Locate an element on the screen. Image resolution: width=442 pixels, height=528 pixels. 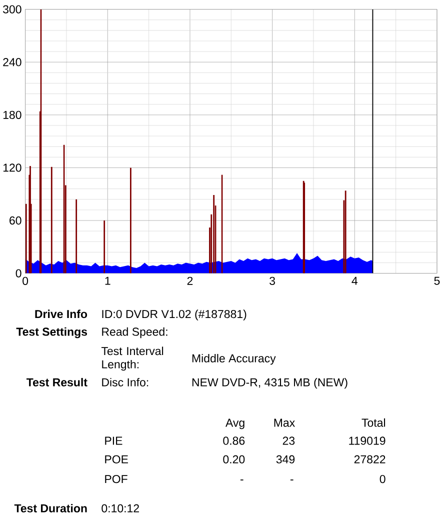
text: Total is located at coordinates (374, 422).